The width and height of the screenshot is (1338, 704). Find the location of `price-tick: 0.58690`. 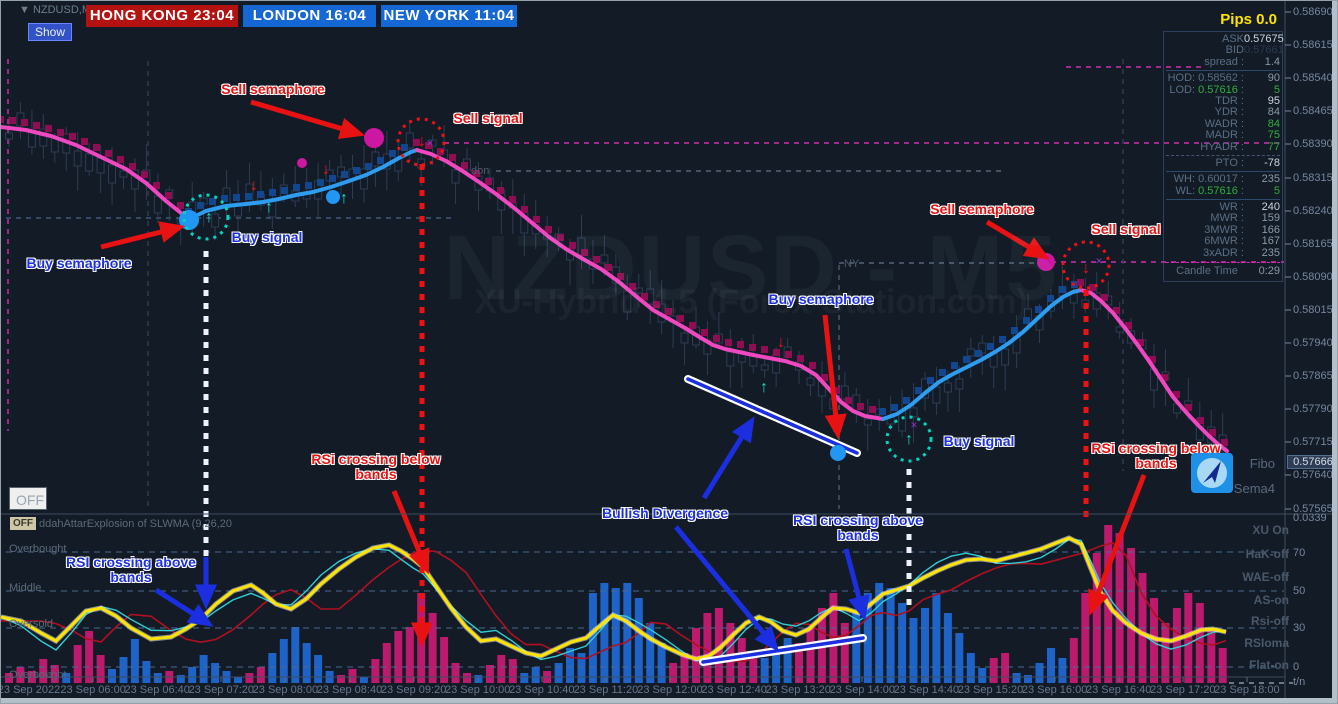

price-tick: 0.58690 is located at coordinates (1313, 12).